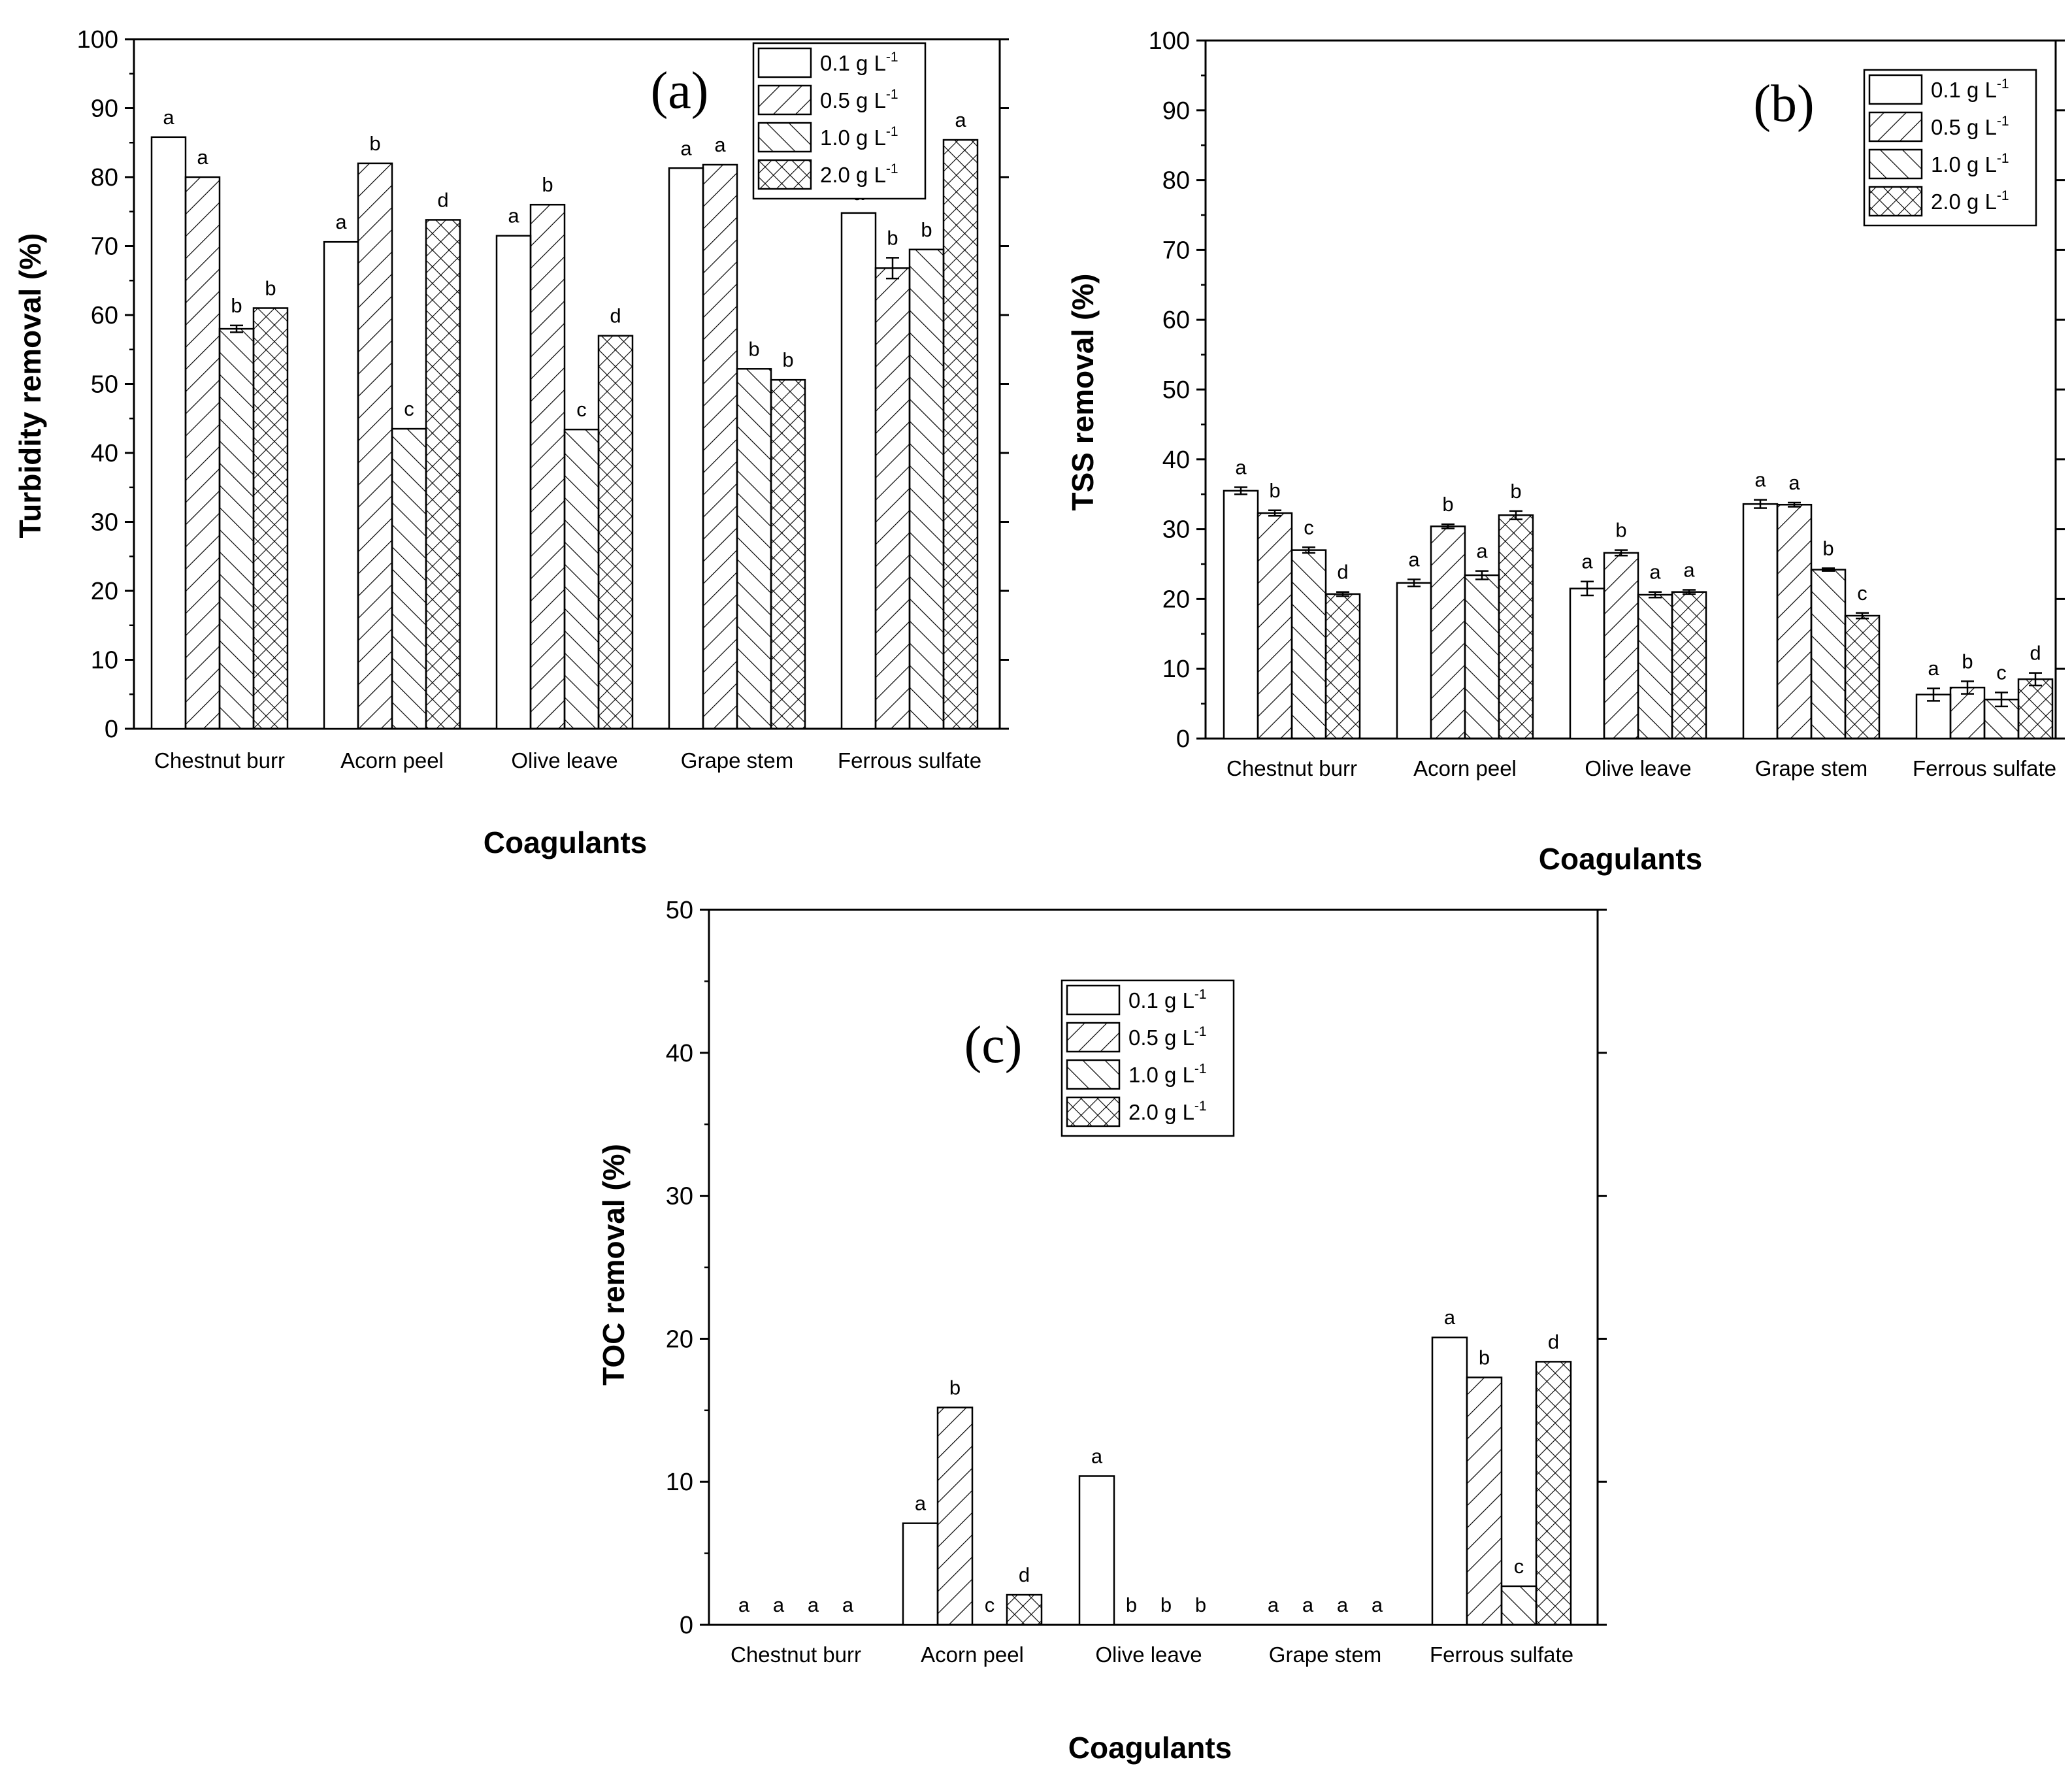  I want to click on y-tick-label: 100, so click(1169, 41).